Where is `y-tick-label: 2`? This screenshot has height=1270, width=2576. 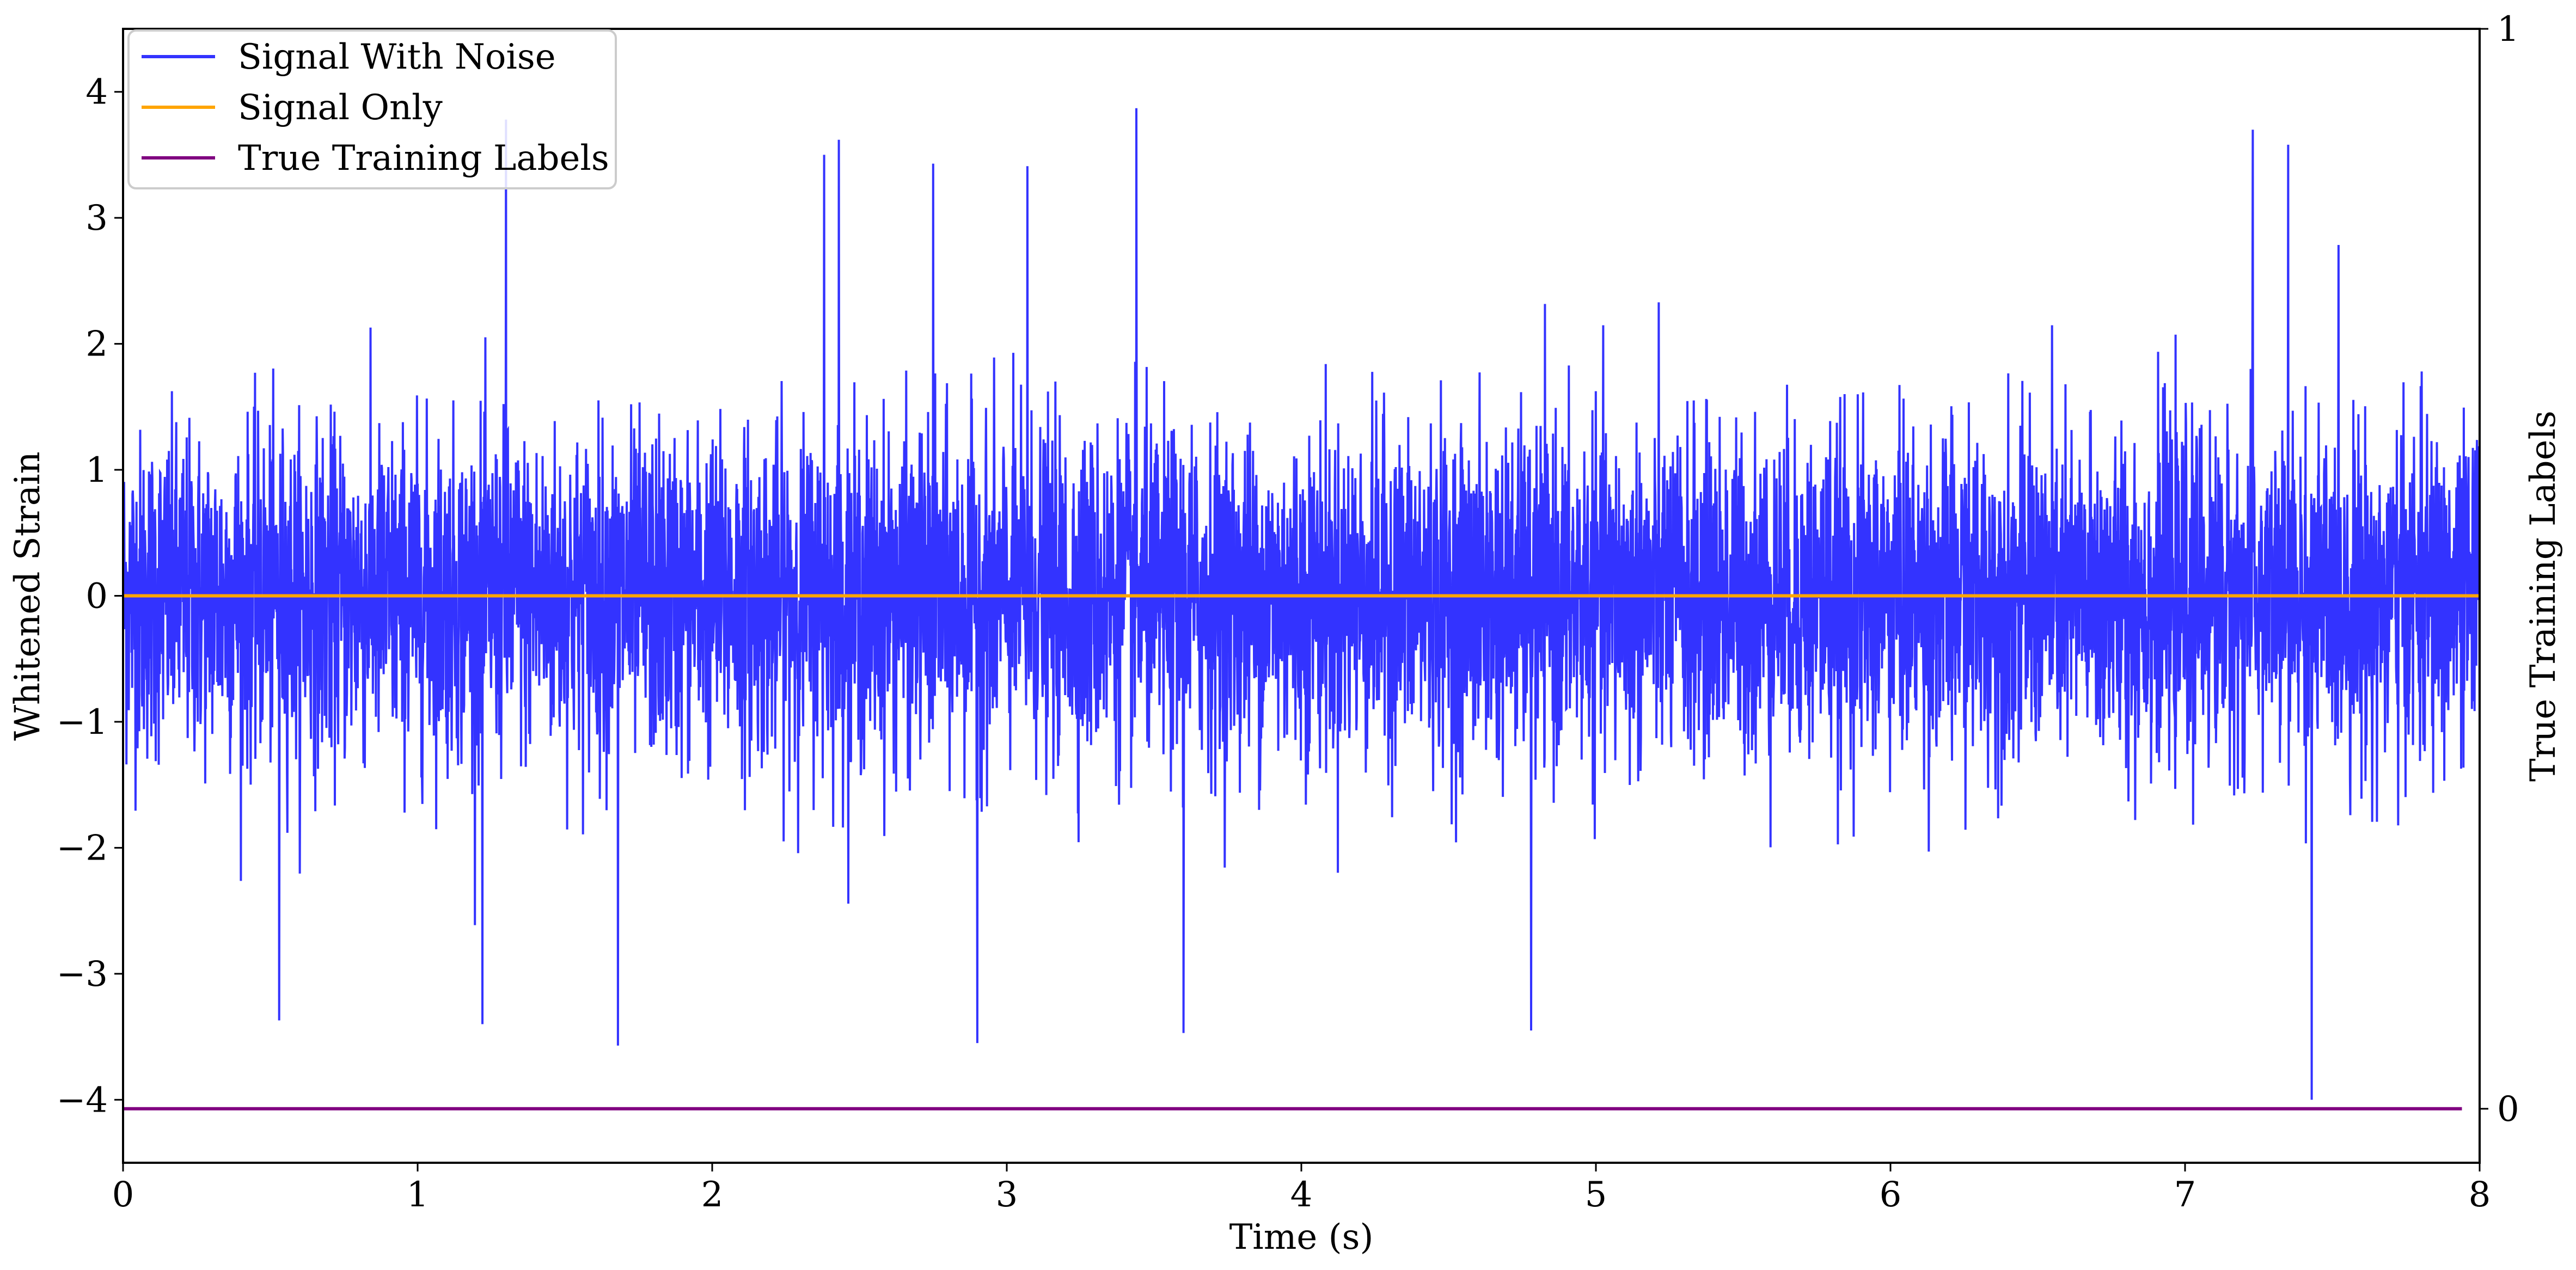 y-tick-label: 2 is located at coordinates (96, 344).